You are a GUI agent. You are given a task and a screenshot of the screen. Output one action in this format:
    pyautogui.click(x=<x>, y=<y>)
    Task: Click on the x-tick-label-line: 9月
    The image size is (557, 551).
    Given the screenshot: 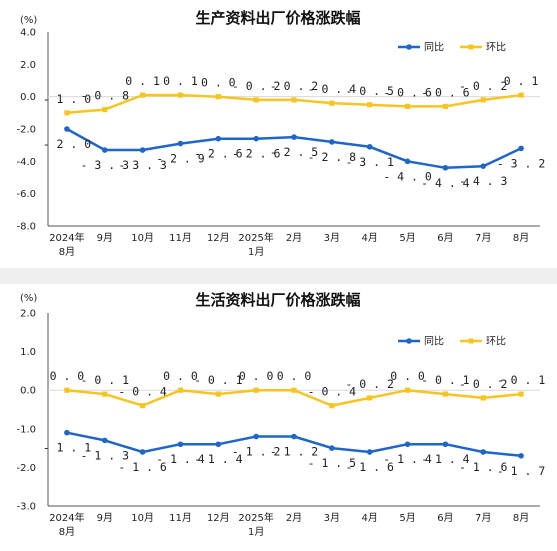 What is the action you would take?
    pyautogui.click(x=105, y=518)
    